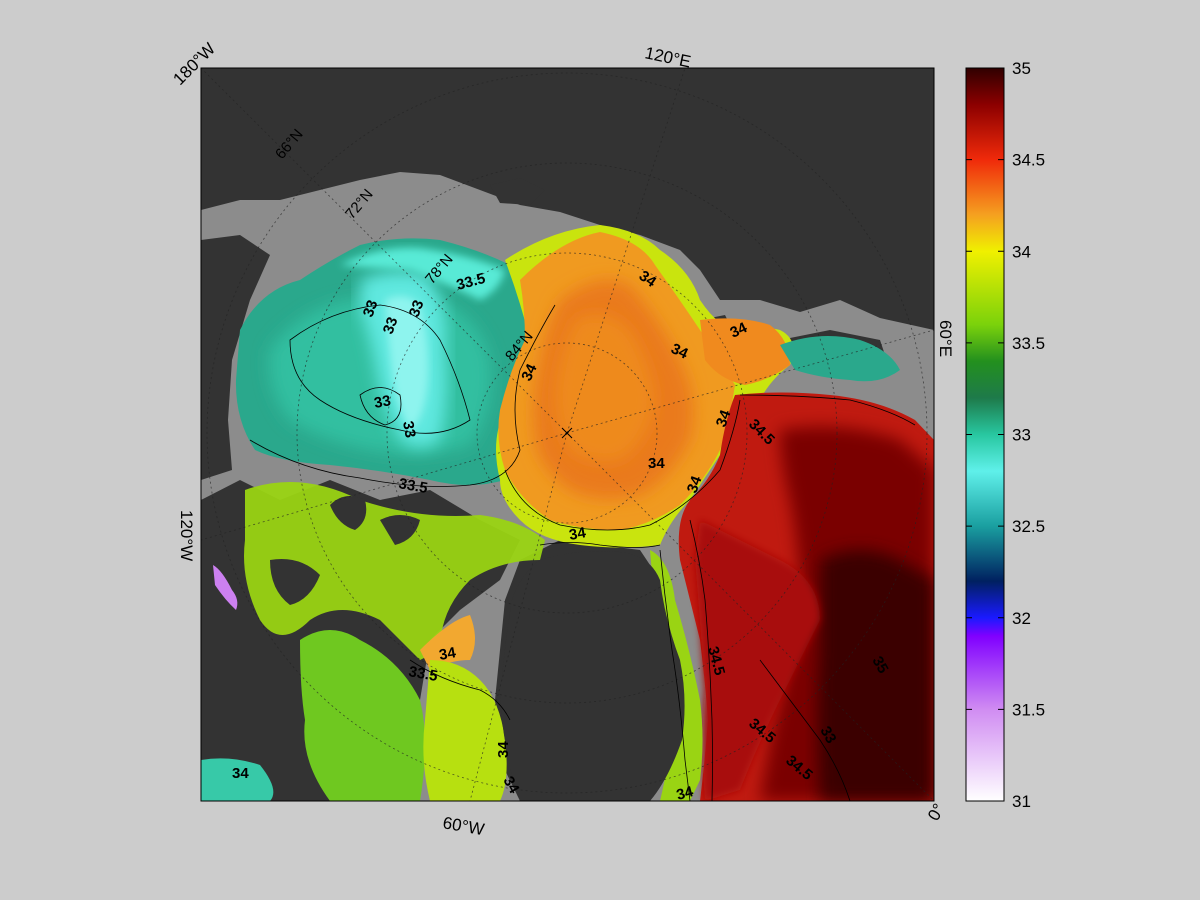  I want to click on colorbar-tick-label: 31.5, so click(1028, 709).